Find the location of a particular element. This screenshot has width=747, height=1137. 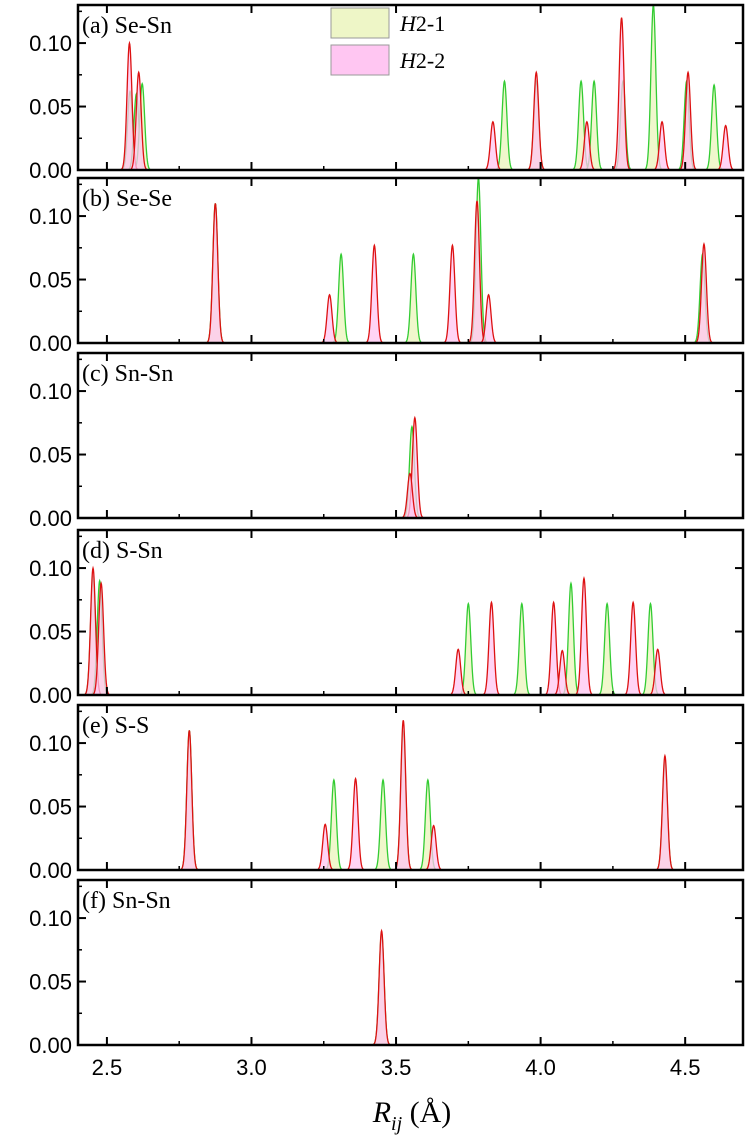

panel-label: (b) Se-Se is located at coordinates (127, 199).